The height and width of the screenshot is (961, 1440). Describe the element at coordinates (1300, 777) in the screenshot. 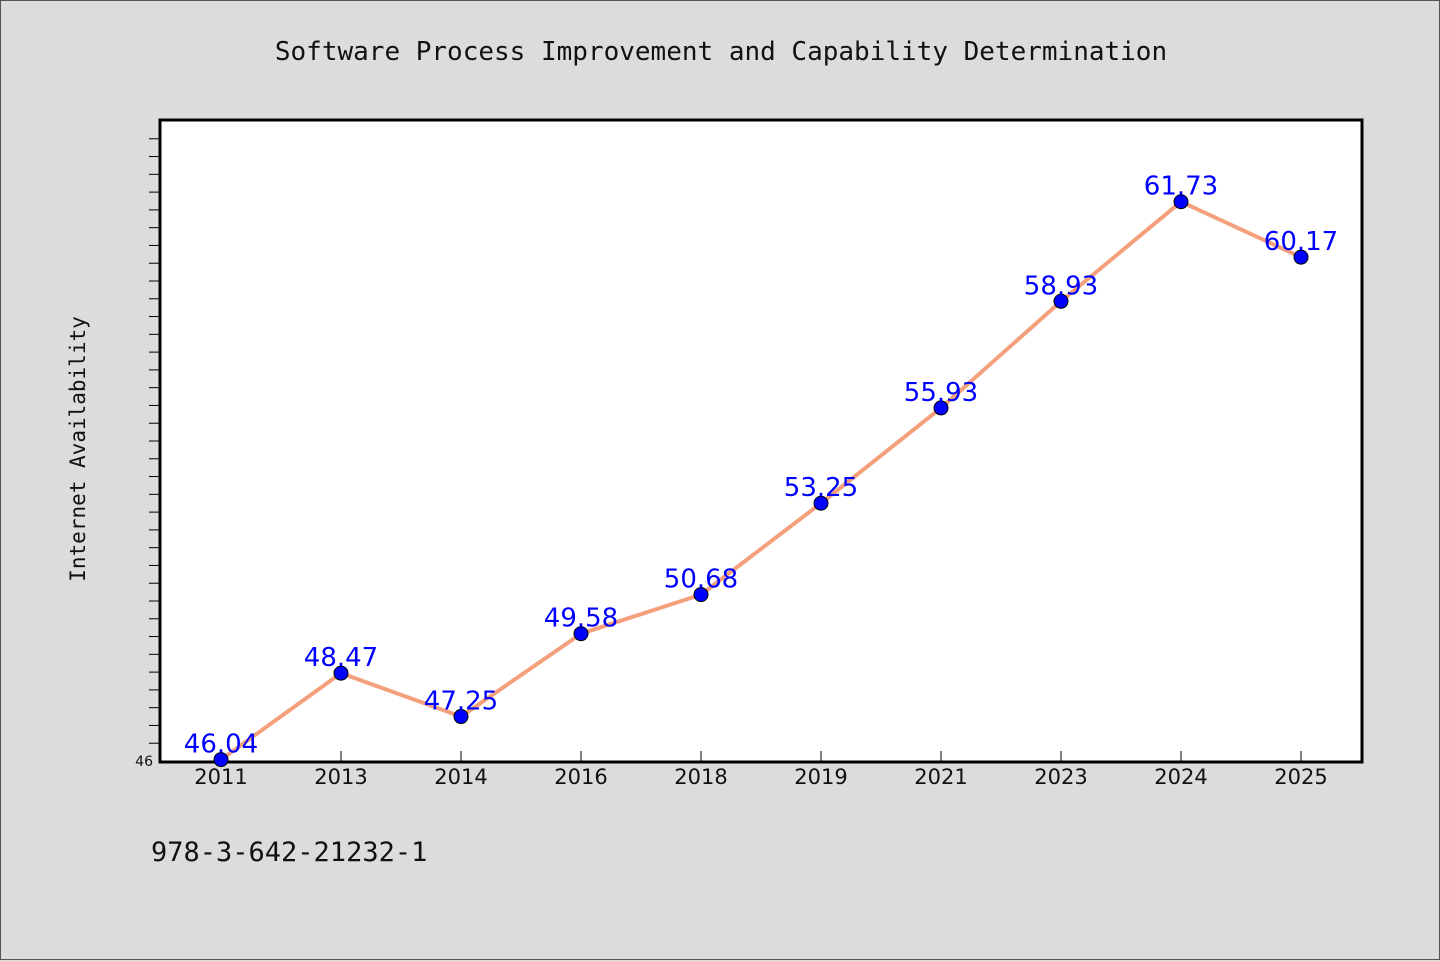

I see `x-tick-label: 2025` at that location.